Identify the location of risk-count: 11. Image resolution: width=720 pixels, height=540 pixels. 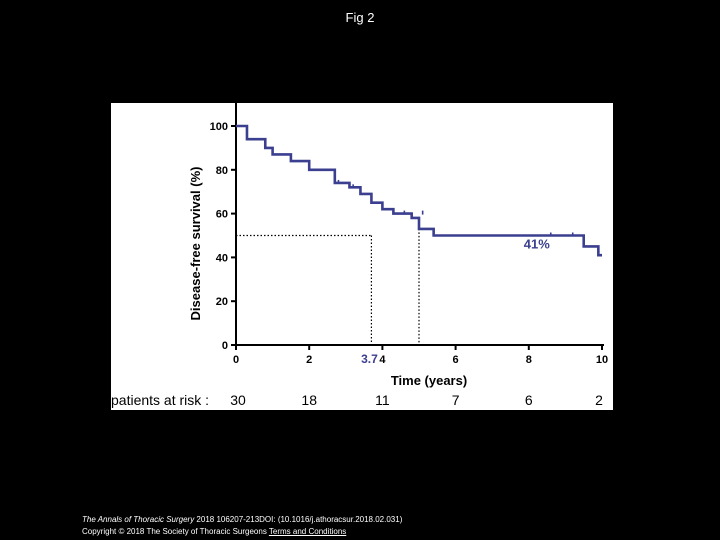
(382, 400).